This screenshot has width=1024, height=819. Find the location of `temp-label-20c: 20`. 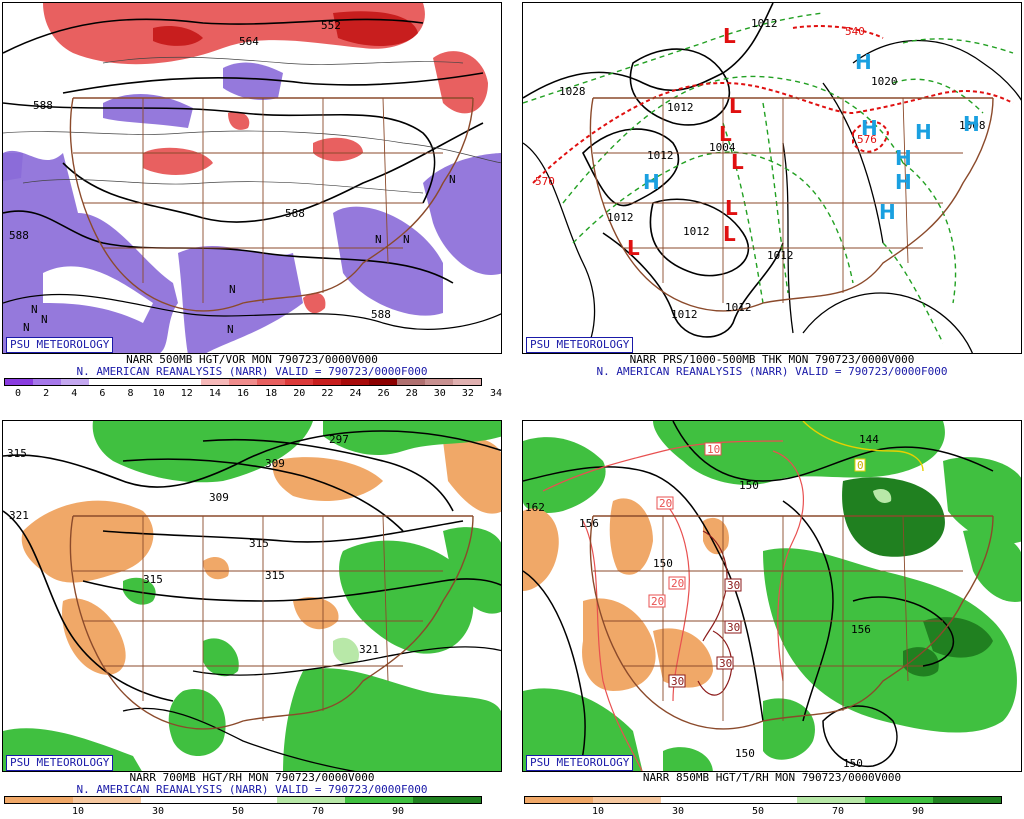

temp-label-20c: 20 is located at coordinates (657, 601).